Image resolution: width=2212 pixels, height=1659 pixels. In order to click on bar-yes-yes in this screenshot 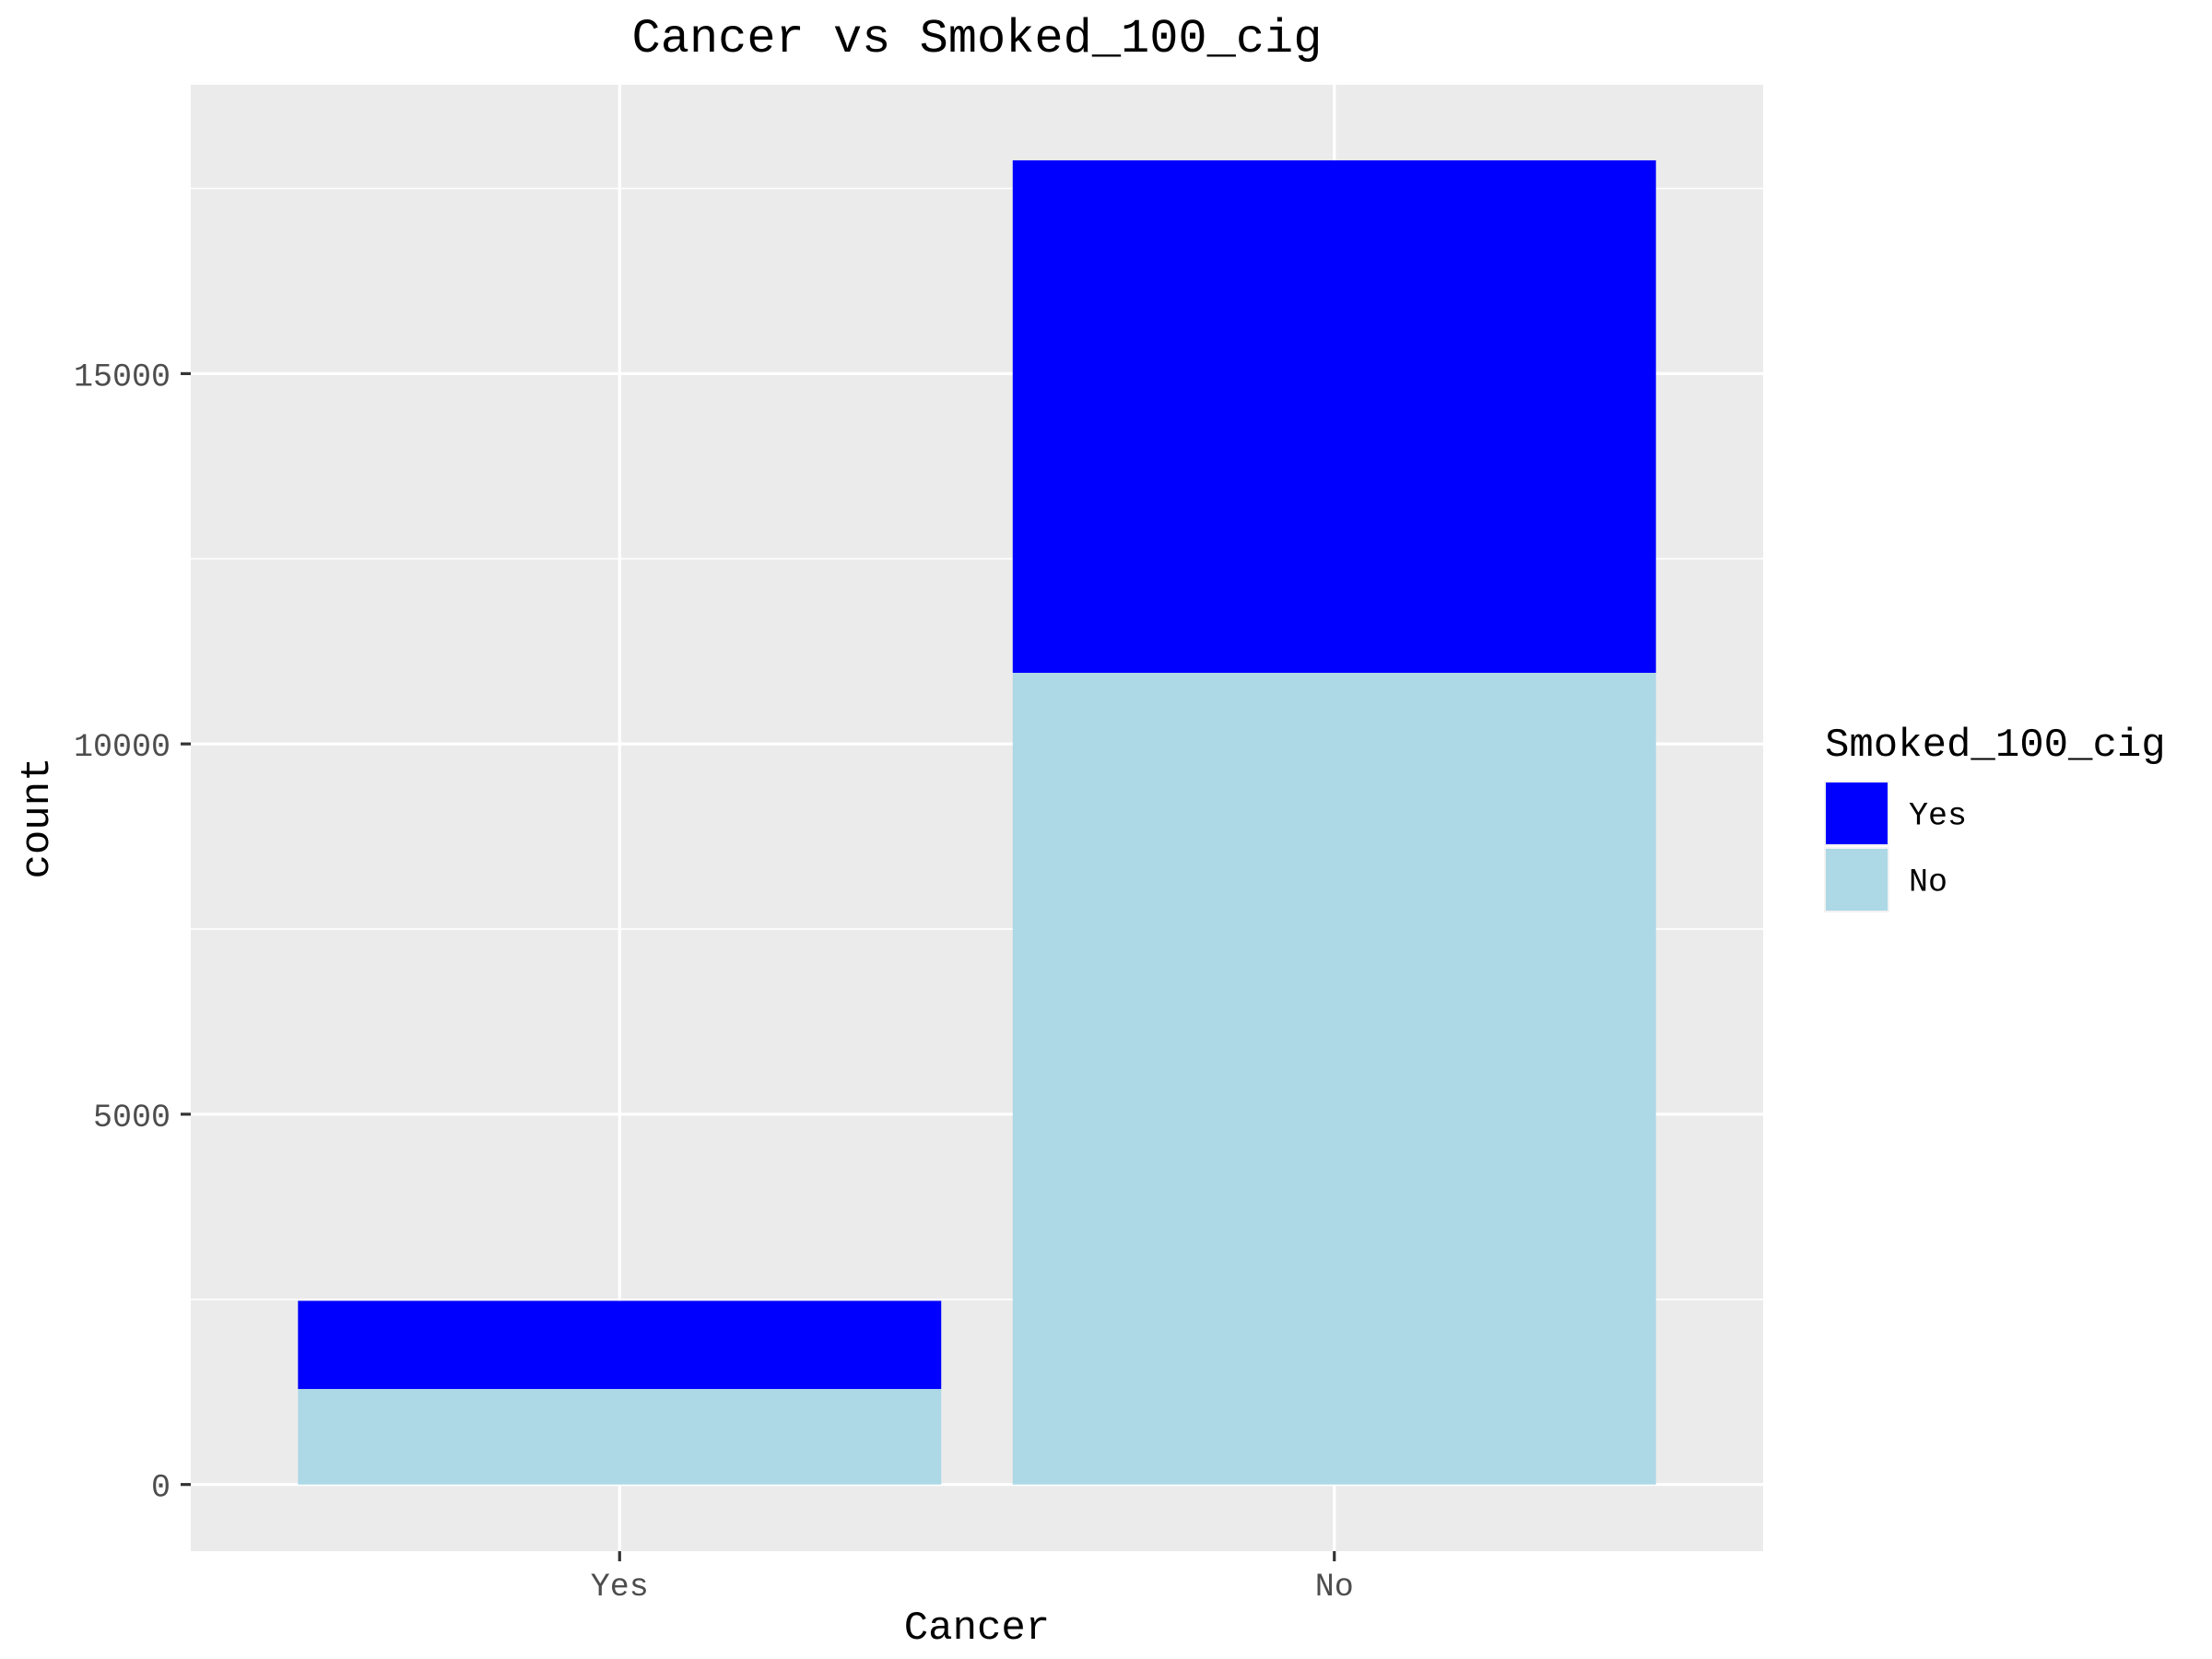, I will do `click(620, 1345)`.